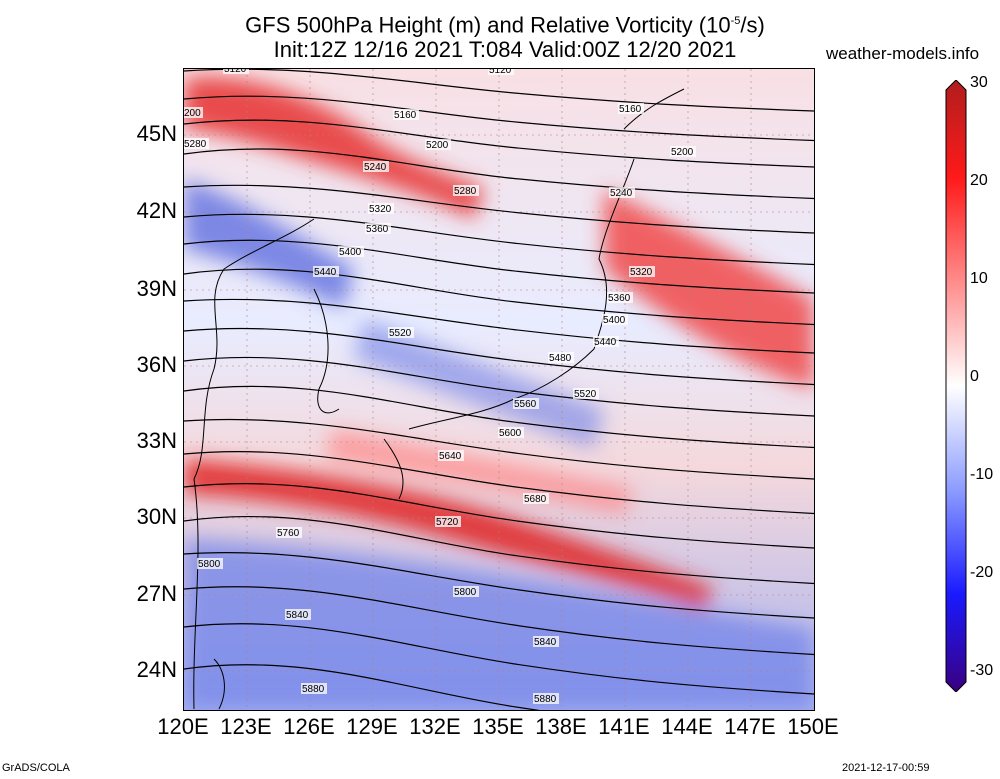 The image size is (1000, 779). Describe the element at coordinates (156, 133) in the screenshot. I see `latitude-label: 45N` at that location.